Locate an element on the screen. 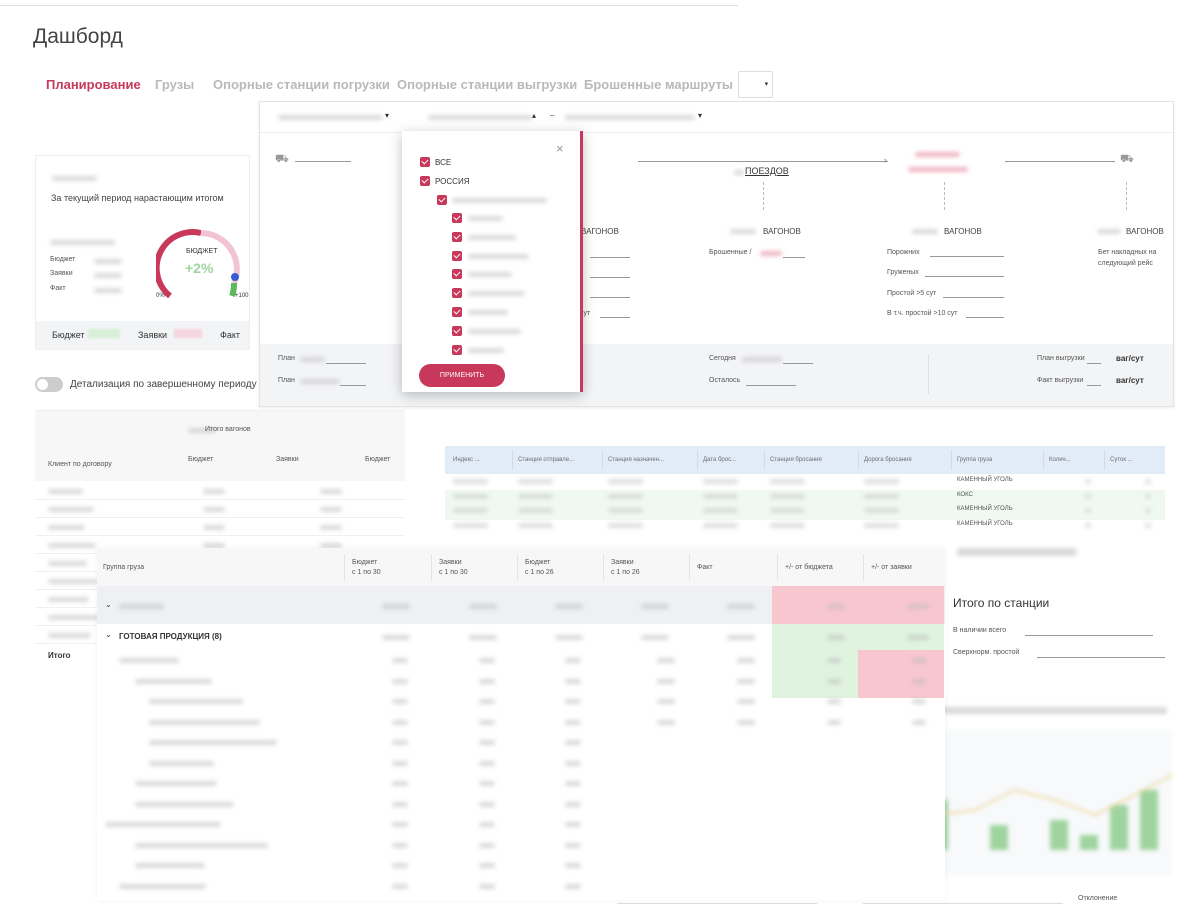 The width and height of the screenshot is (1200, 915). no-invoice: следующий рейс is located at coordinates (1125, 263).